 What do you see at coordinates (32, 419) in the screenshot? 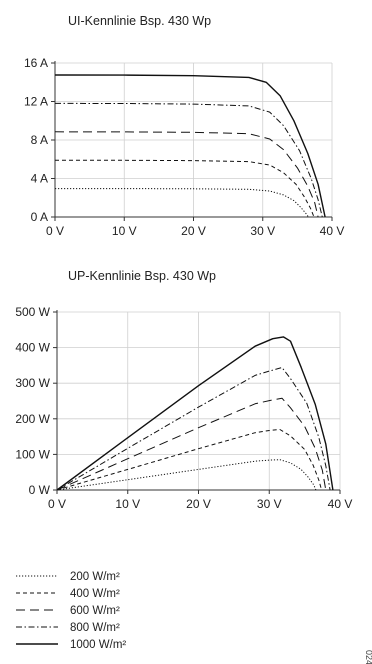
I see `y-tick-label: 200 W` at bounding box center [32, 419].